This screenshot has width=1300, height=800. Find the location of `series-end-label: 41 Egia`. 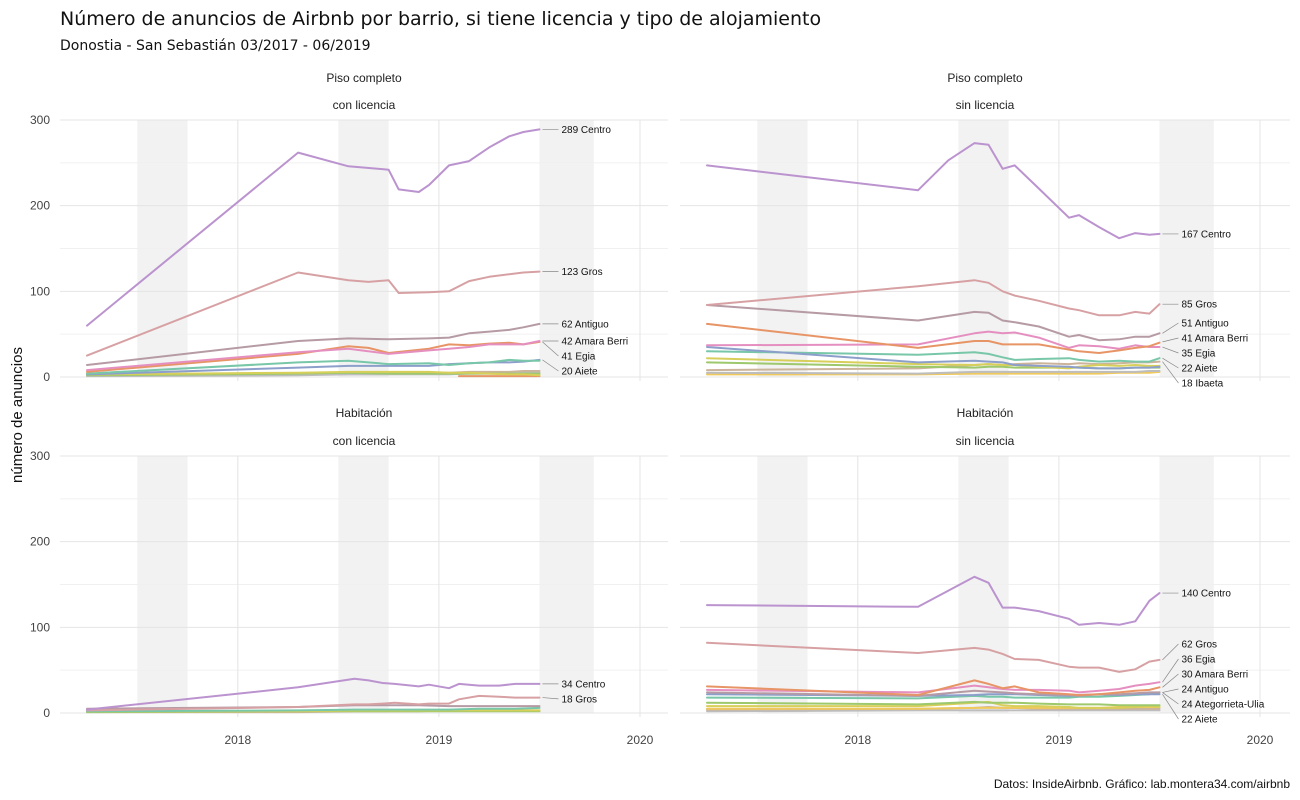

series-end-label: 41 Egia is located at coordinates (578, 357).